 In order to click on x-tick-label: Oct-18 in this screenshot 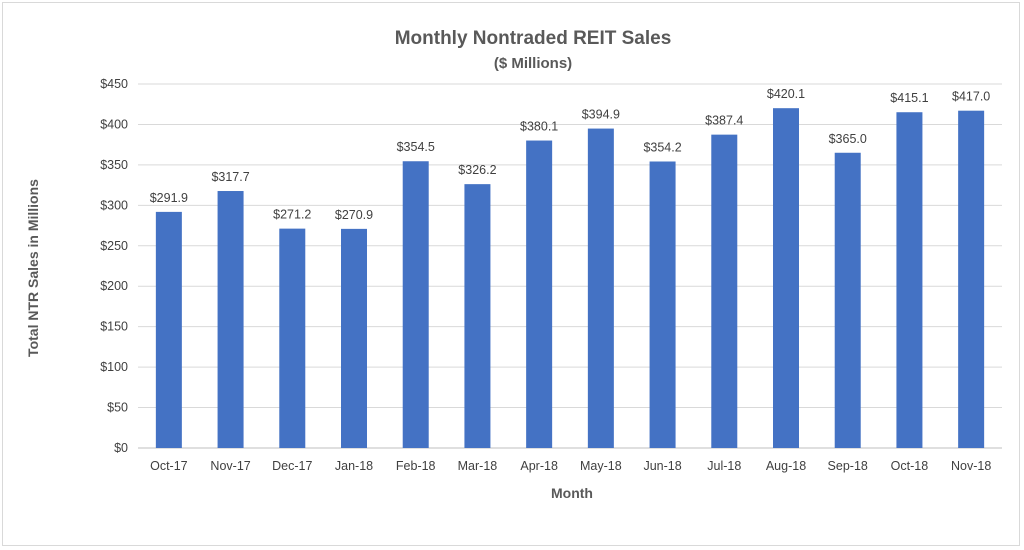, I will do `click(910, 466)`.